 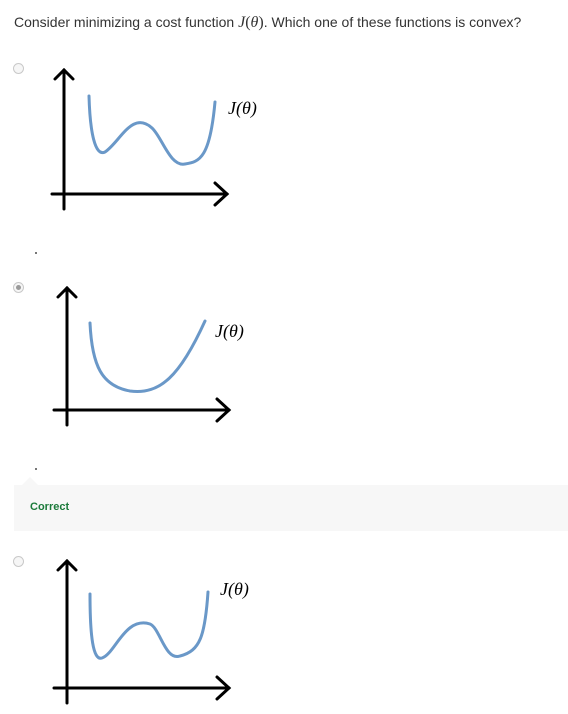 What do you see at coordinates (18, 287) in the screenshot?
I see `option-2-radio` at bounding box center [18, 287].